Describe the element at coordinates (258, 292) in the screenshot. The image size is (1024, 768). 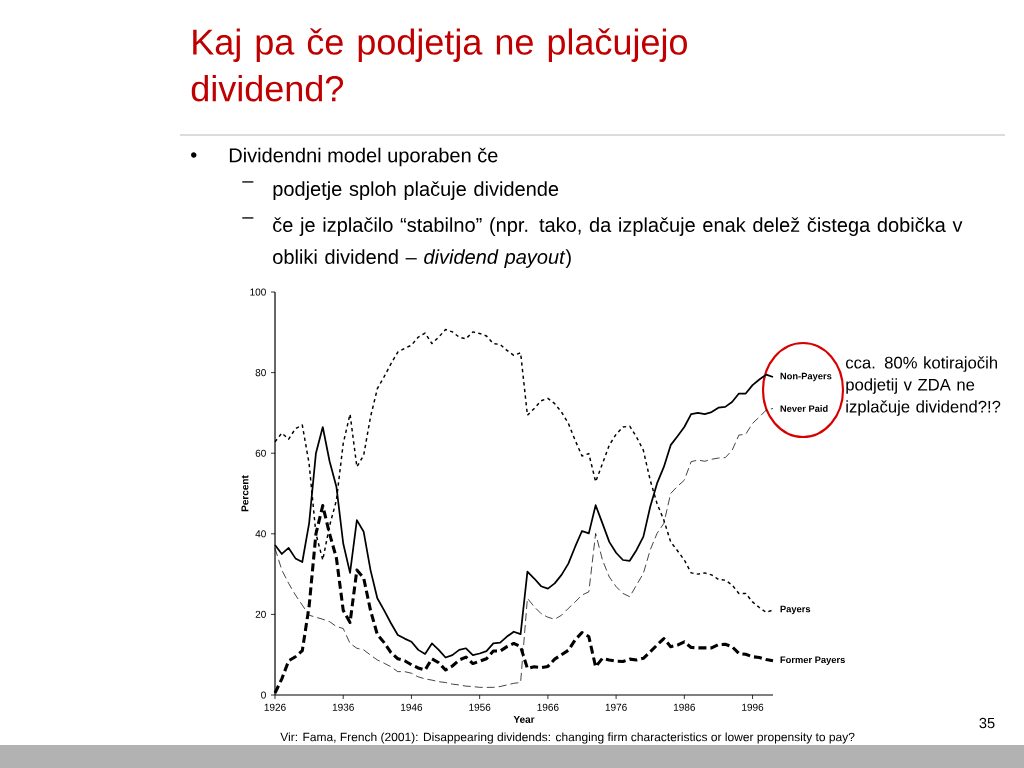
I see `y-tick-label: 100` at that location.